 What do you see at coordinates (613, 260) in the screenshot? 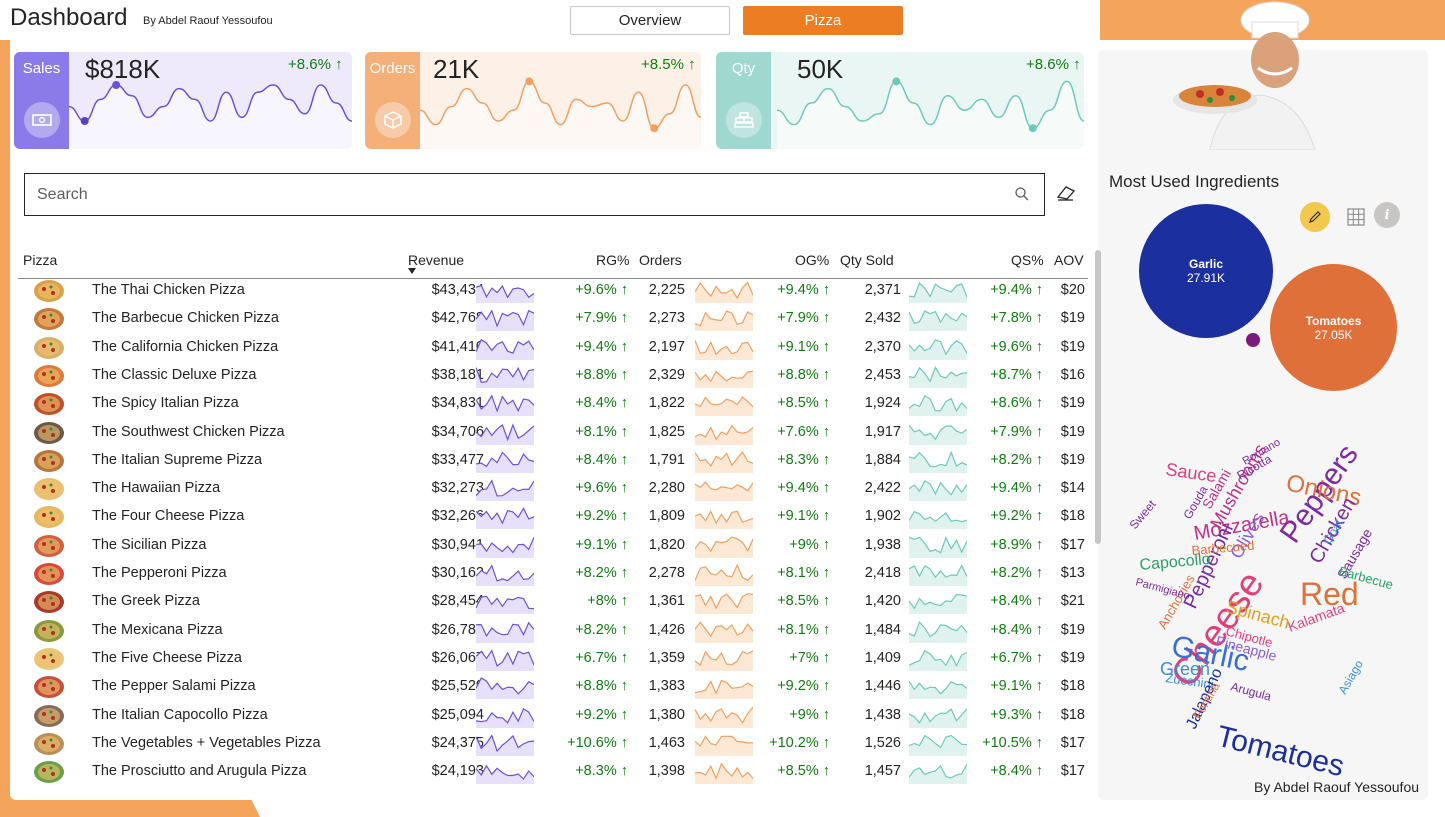
I see `col-rg: RG%` at bounding box center [613, 260].